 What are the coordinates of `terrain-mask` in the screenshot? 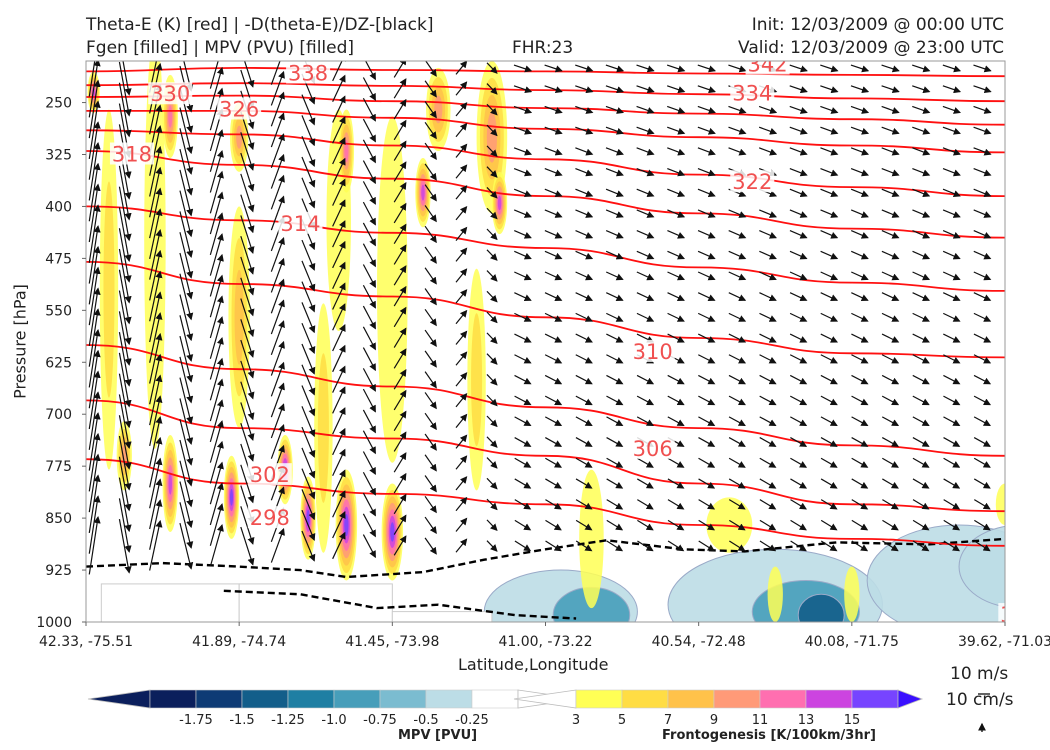 It's located at (170, 602).